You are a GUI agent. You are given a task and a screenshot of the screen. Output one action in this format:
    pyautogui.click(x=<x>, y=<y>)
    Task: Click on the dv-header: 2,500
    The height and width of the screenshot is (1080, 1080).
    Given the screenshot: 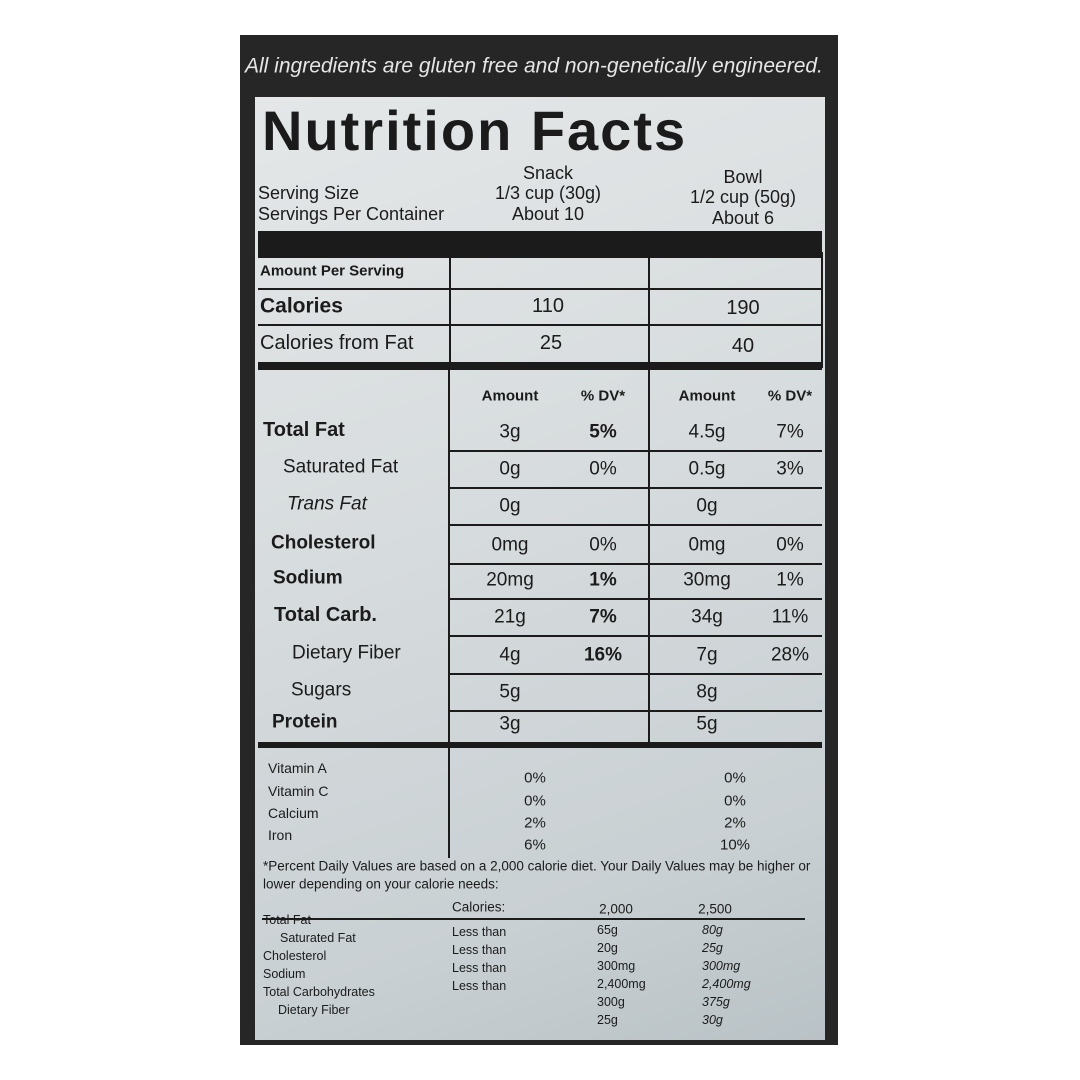 What is the action you would take?
    pyautogui.click(x=715, y=909)
    